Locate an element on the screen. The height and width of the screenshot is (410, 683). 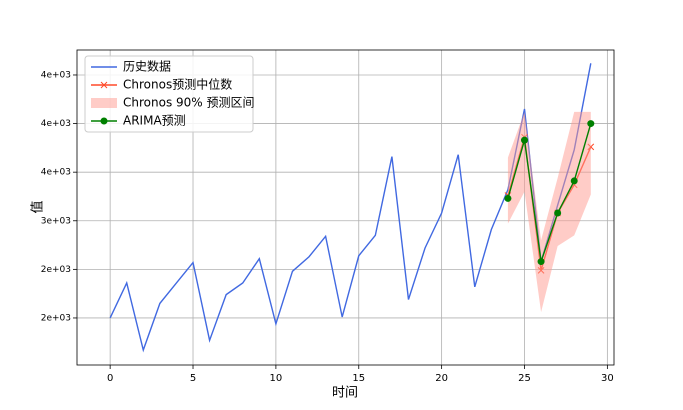
legend-box is located at coordinates (169, 94).